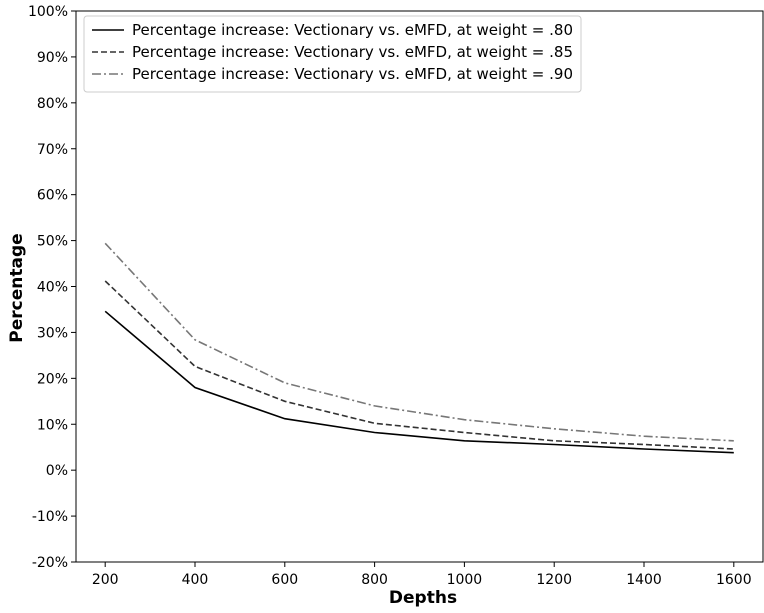  I want to click on y-tick-label: 0%, so click(57, 471).